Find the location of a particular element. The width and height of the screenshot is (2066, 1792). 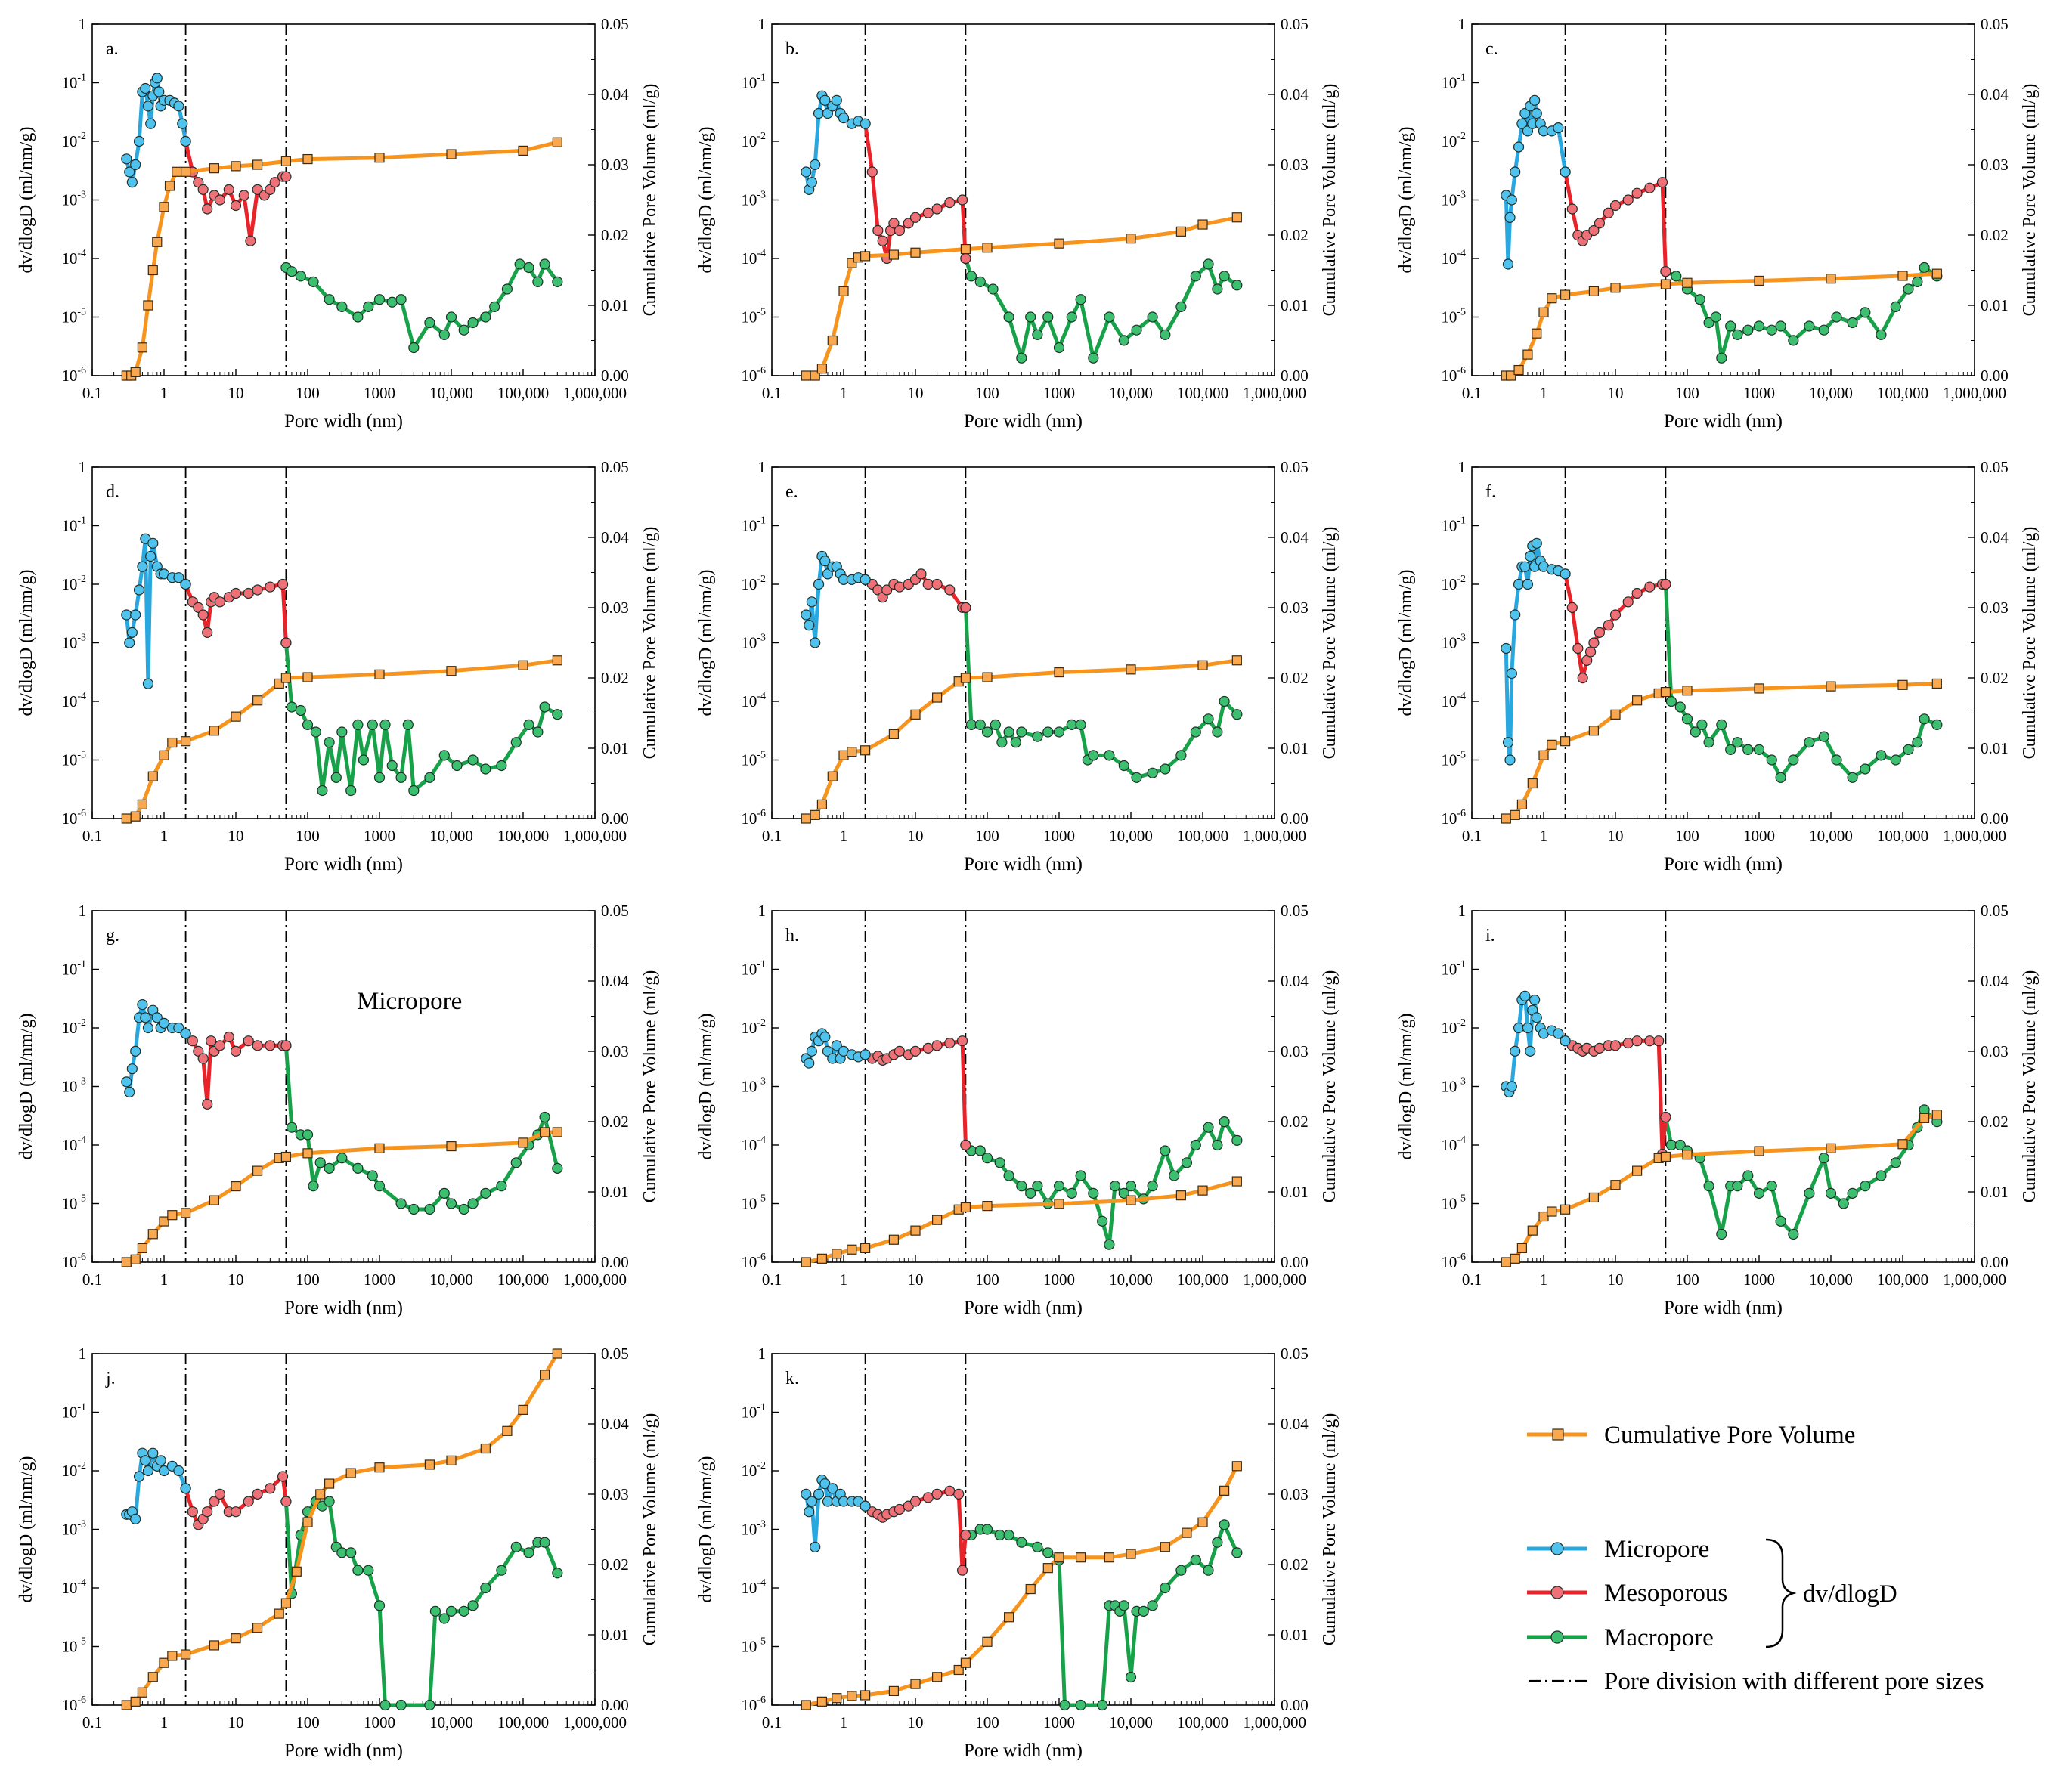

x-axis-title: Pore widh (nm) is located at coordinates (1023, 864).